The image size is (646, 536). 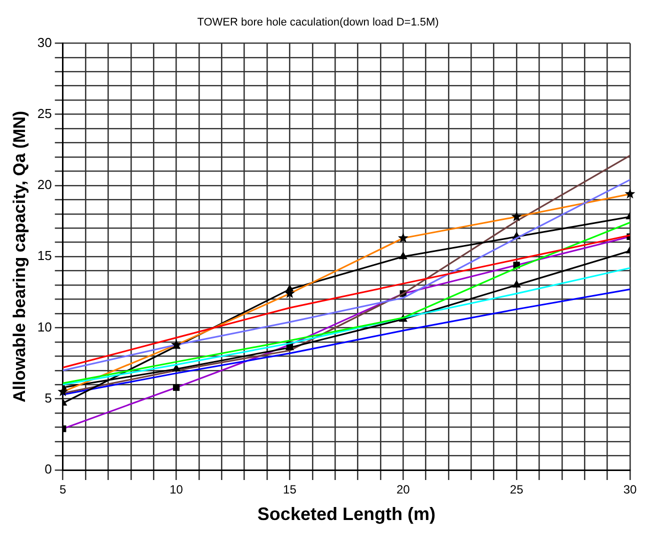 I want to click on chart-title: TOWER bore hole caculation(down load D=1.5M), so click(x=318, y=22).